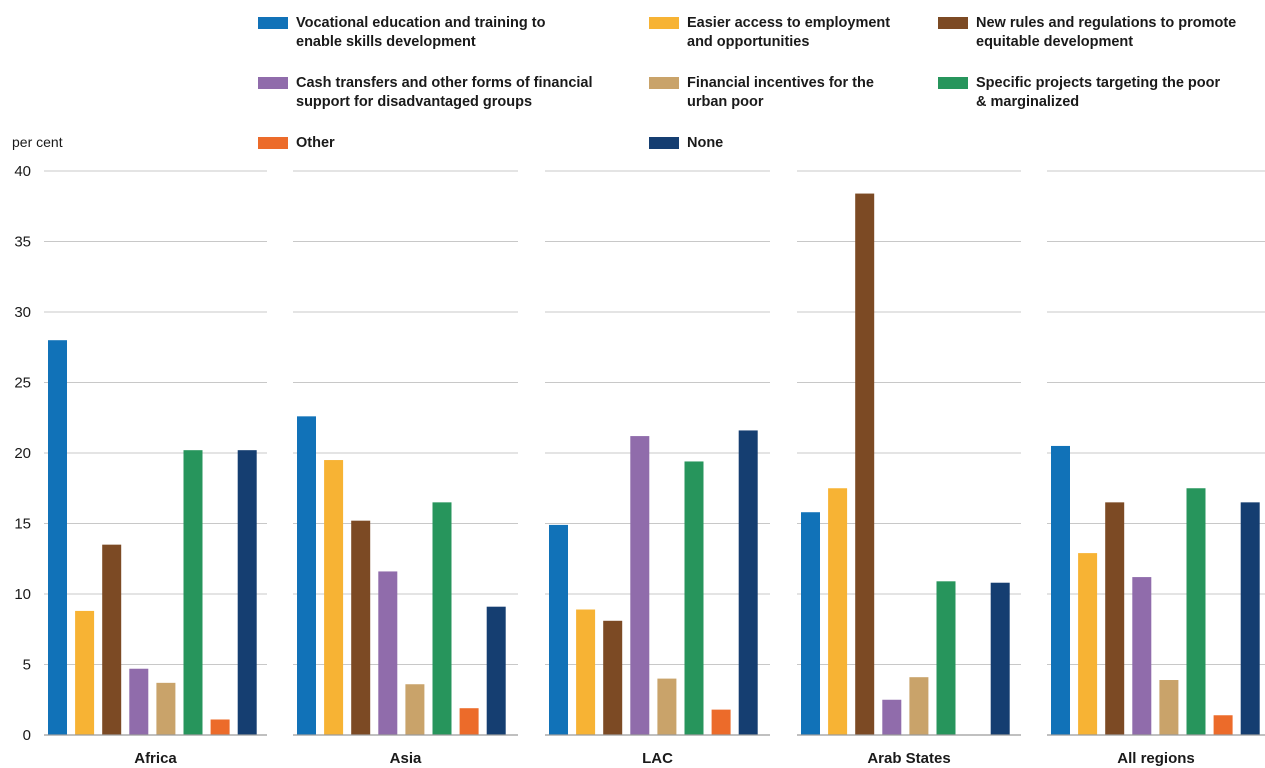  What do you see at coordinates (22, 171) in the screenshot?
I see `y-tick-label: 40` at bounding box center [22, 171].